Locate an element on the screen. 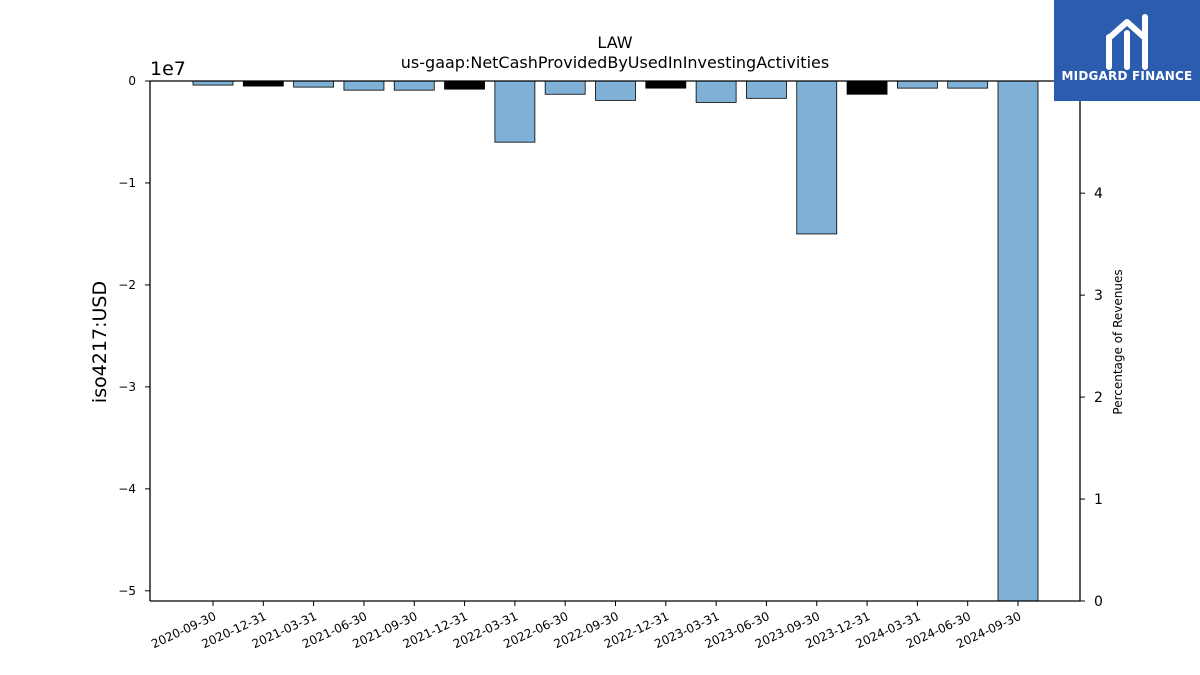 The width and height of the screenshot is (1200, 675). midgard-finance-logo: MIDGARD FINANCE is located at coordinates (1127, 50).